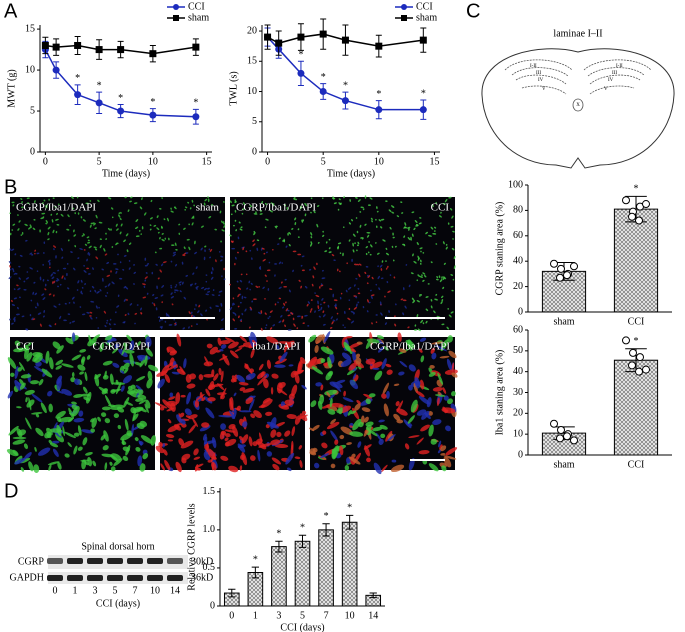 Image resolution: width=685 pixels, height=632 pixels. What do you see at coordinates (350, 615) in the screenshot?
I see `x-tick-label: 10` at bounding box center [350, 615].